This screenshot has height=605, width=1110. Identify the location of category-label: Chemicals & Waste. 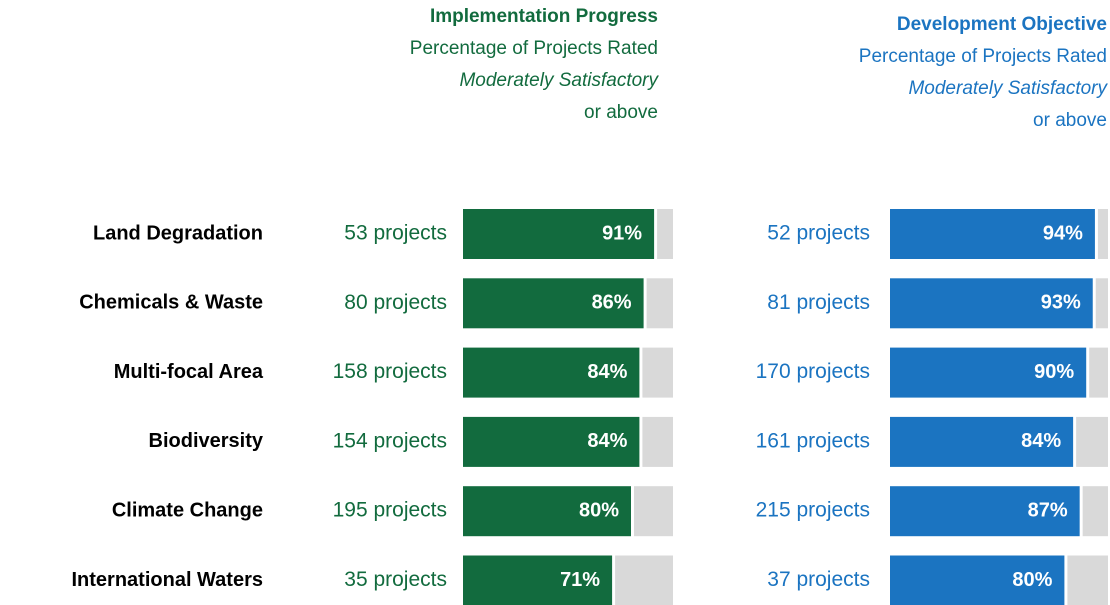
(171, 303).